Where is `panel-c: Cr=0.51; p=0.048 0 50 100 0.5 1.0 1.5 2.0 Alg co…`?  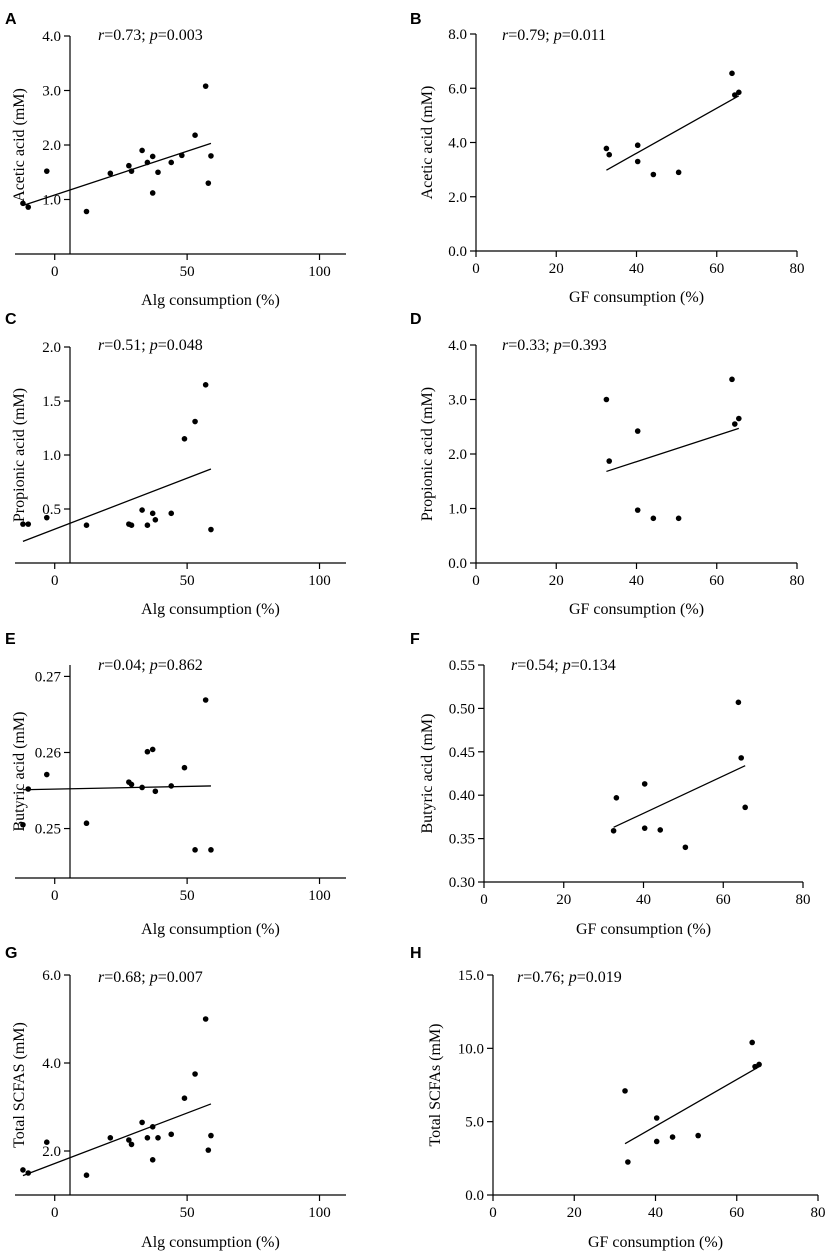
panel-c: Cr=0.51; p=0.048 0 50 100 0.5 1.0 1.5 2.0 Alg co… is located at coordinates (175, 464).